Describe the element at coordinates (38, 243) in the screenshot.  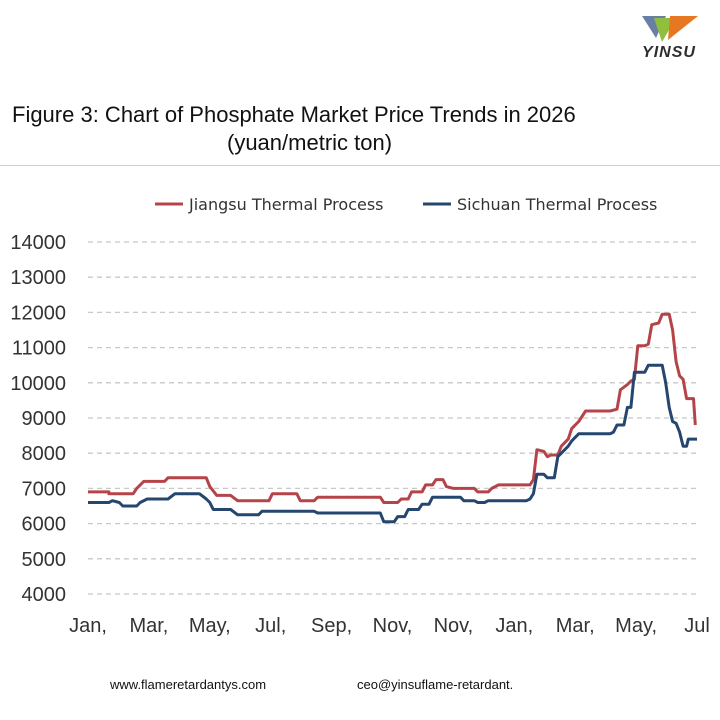
I see `y-tick-label: 14000` at that location.